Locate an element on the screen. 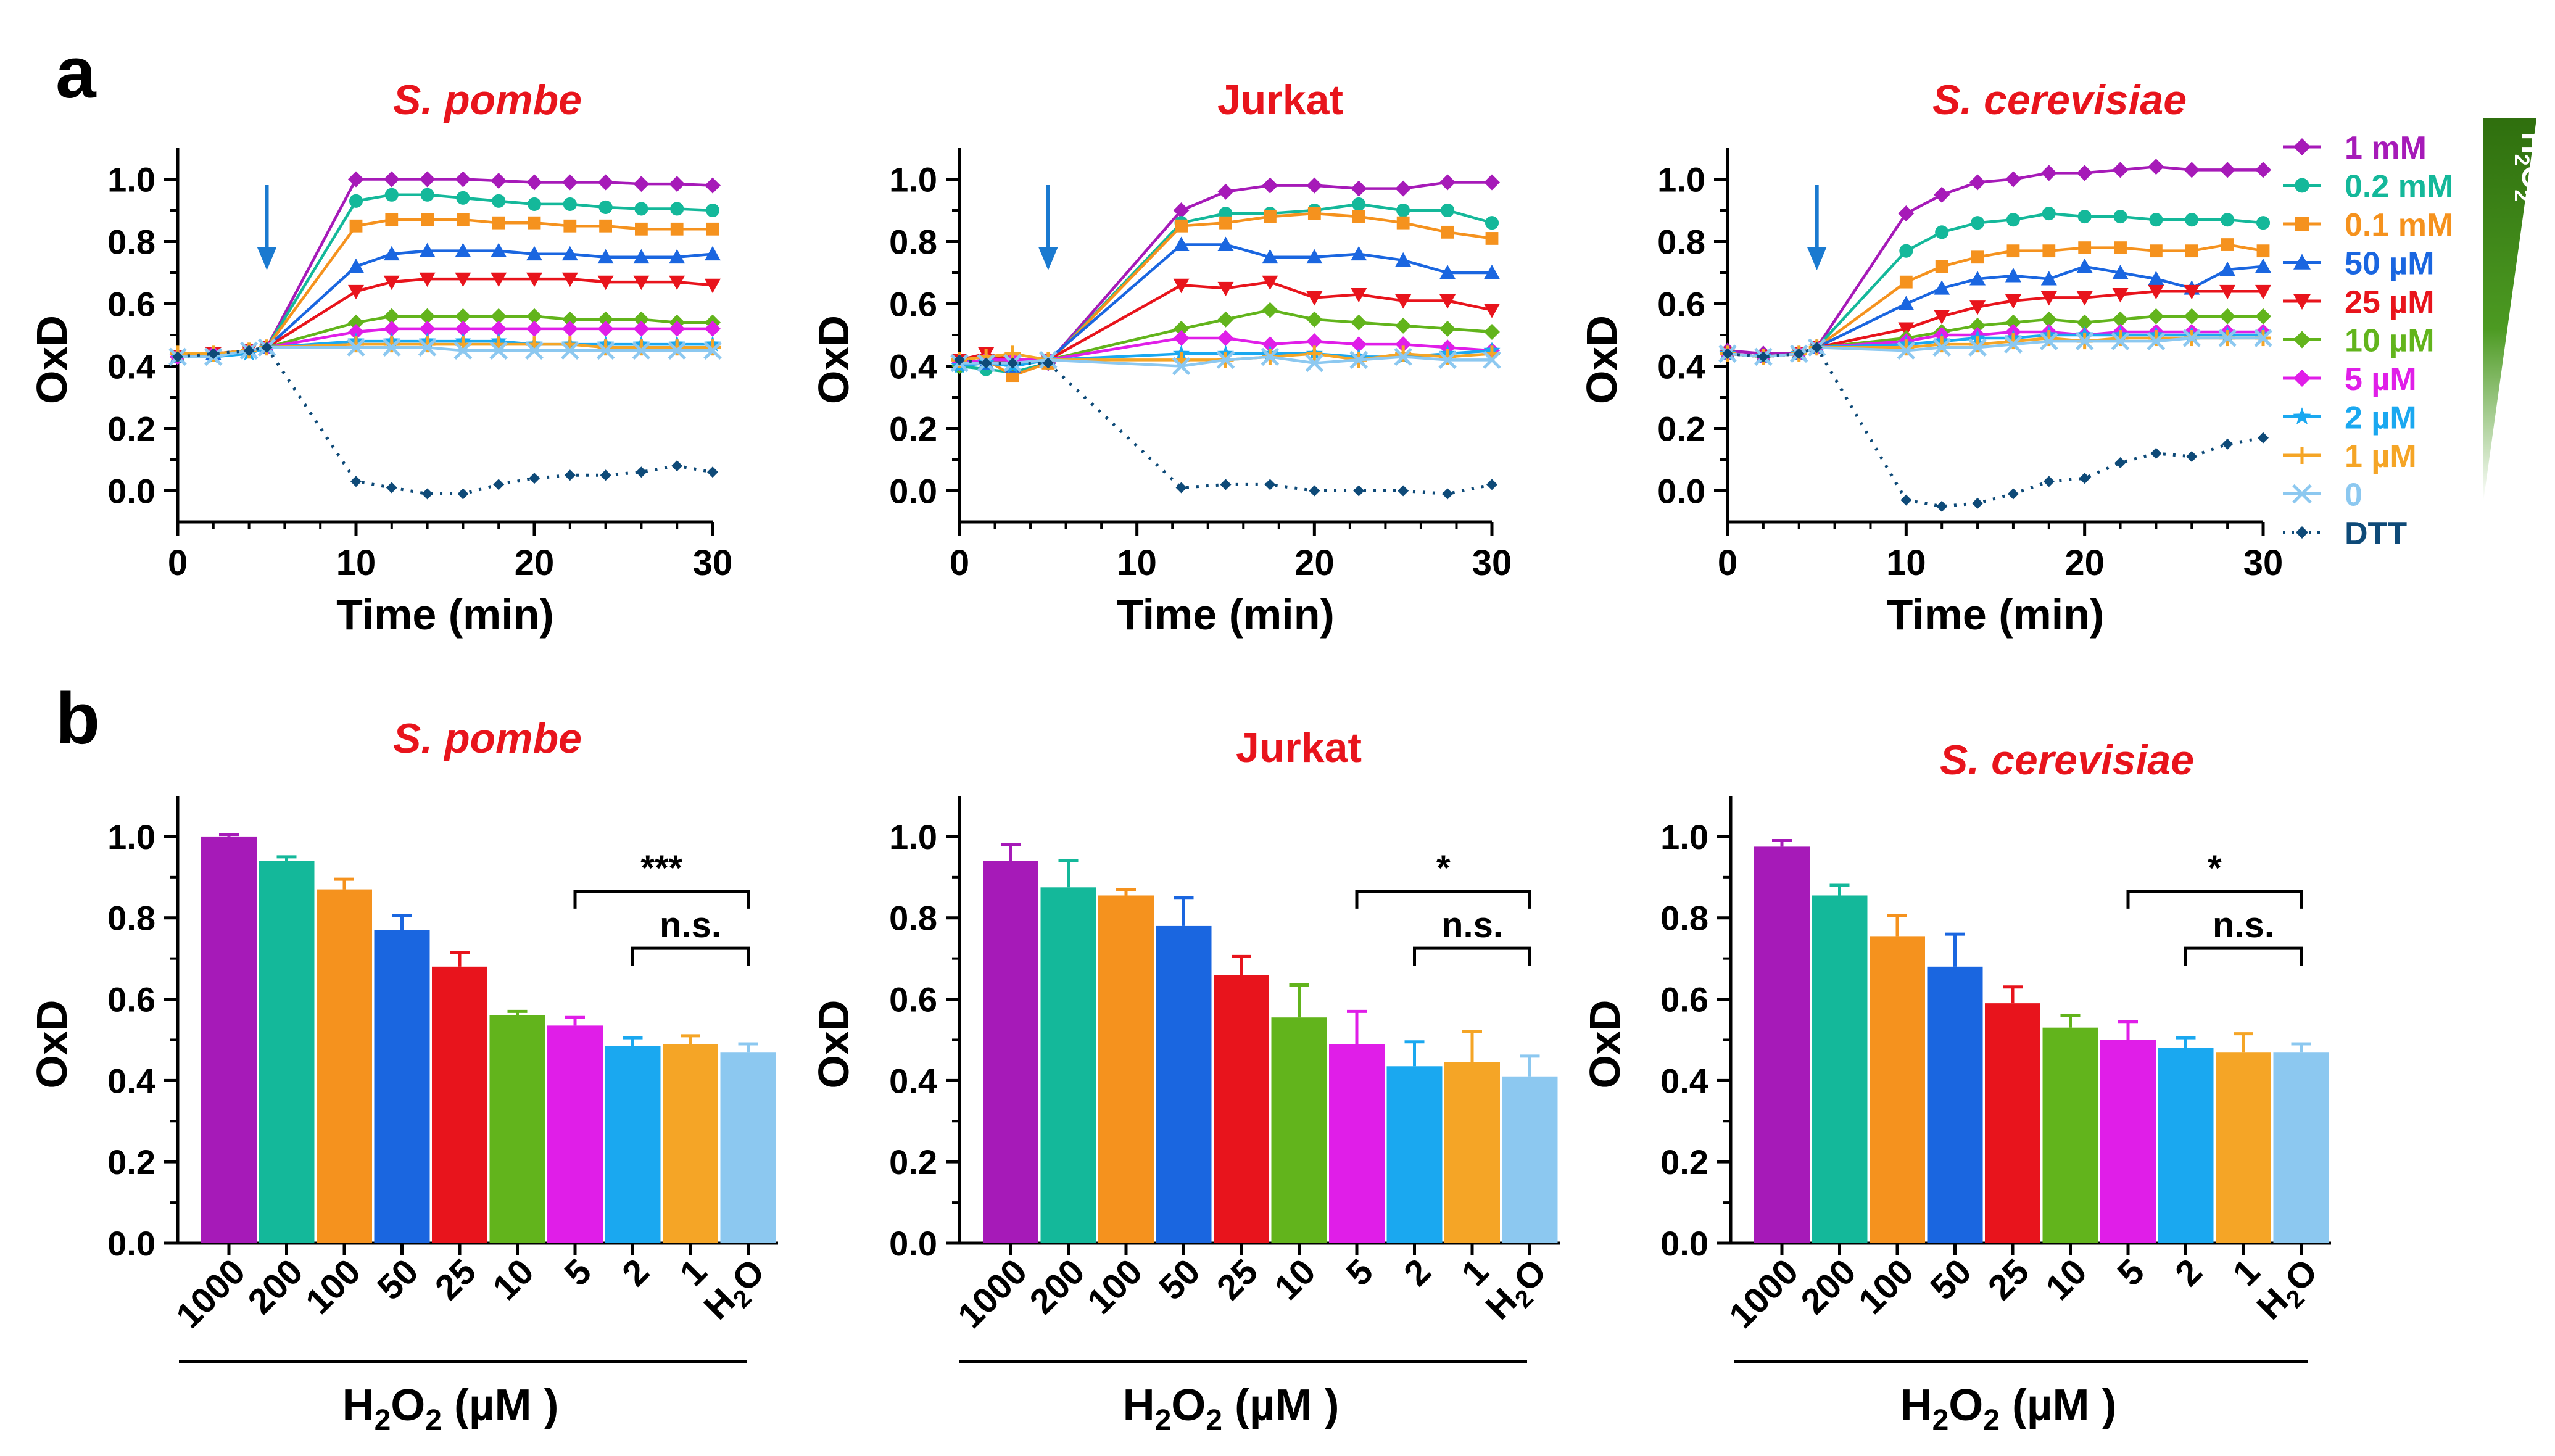 The image size is (2555, 1456). bar-1: 1 is located at coordinates (690, 1164).